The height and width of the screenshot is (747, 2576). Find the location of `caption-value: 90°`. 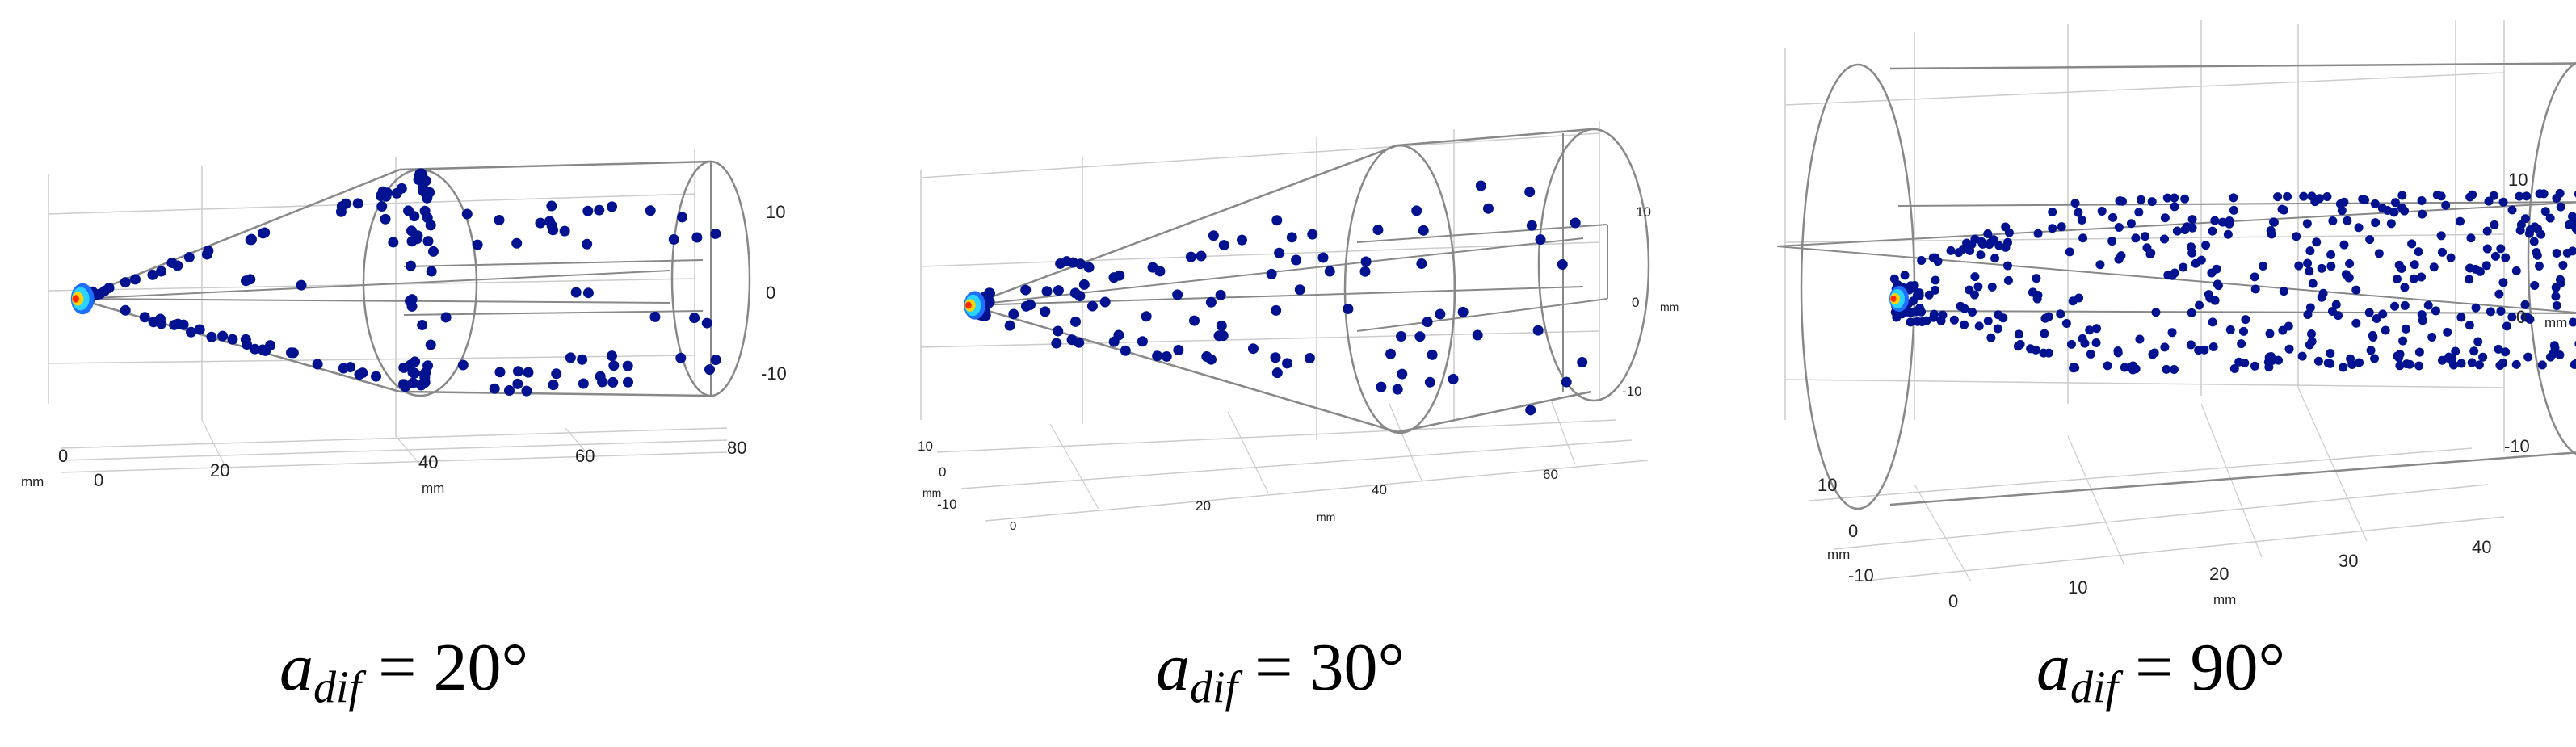

caption-value: 90° is located at coordinates (2238, 667).